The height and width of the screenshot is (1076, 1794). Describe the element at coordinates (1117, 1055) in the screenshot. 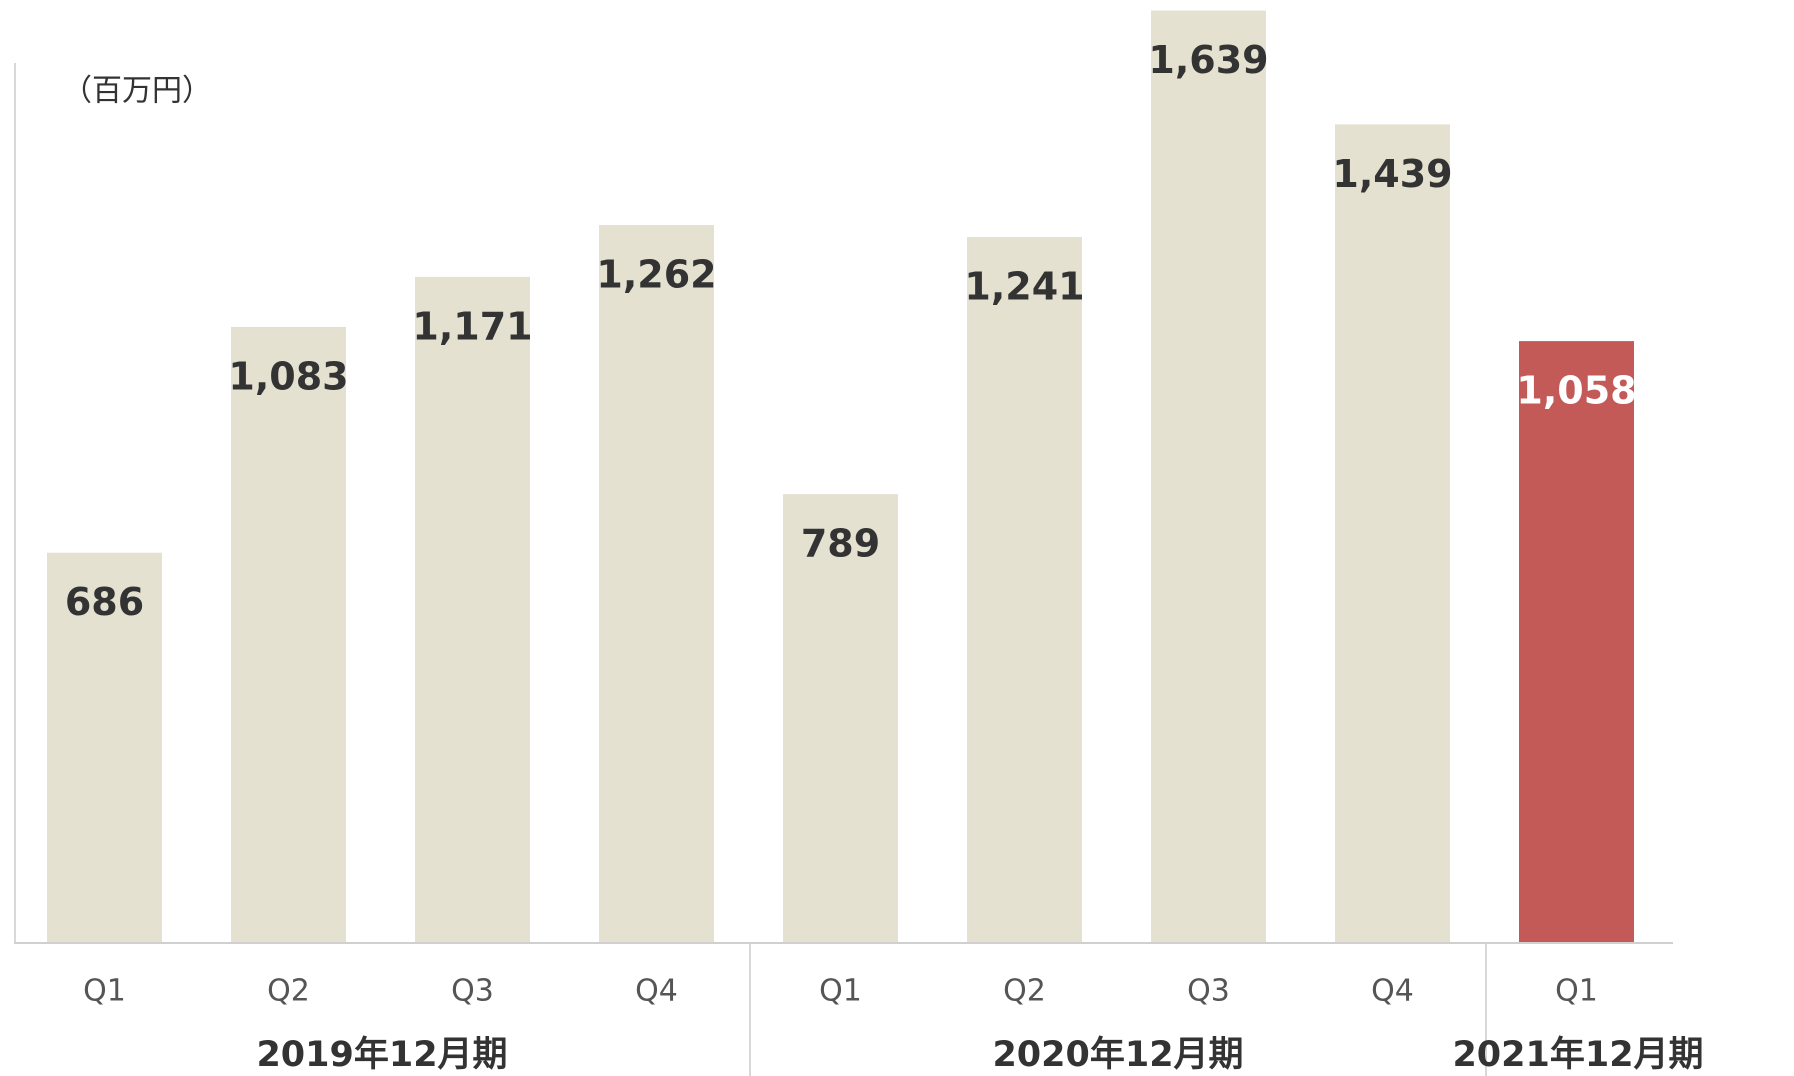

I see `group-label: 2020年12月期` at that location.